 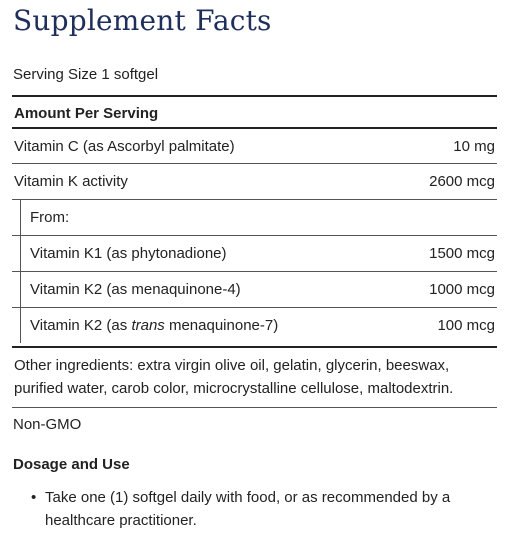 I want to click on nutrient-amount: 1000 mcg, so click(x=462, y=289).